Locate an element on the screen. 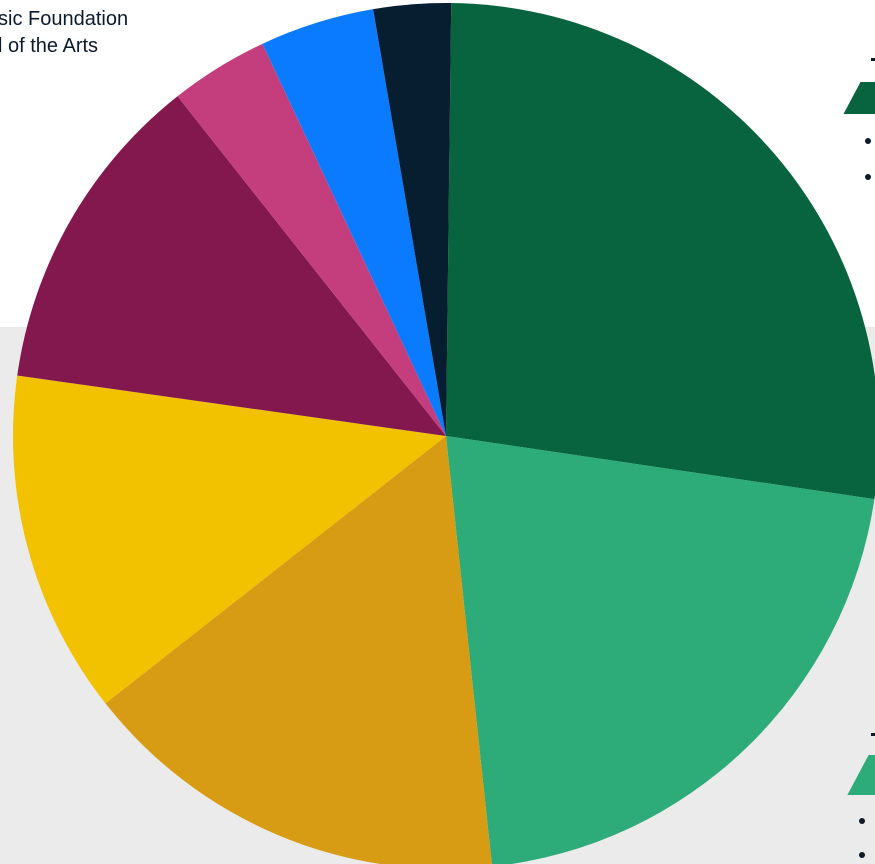 The height and width of the screenshot is (864, 875). legend-line-1: sic Foundation is located at coordinates (64, 19).